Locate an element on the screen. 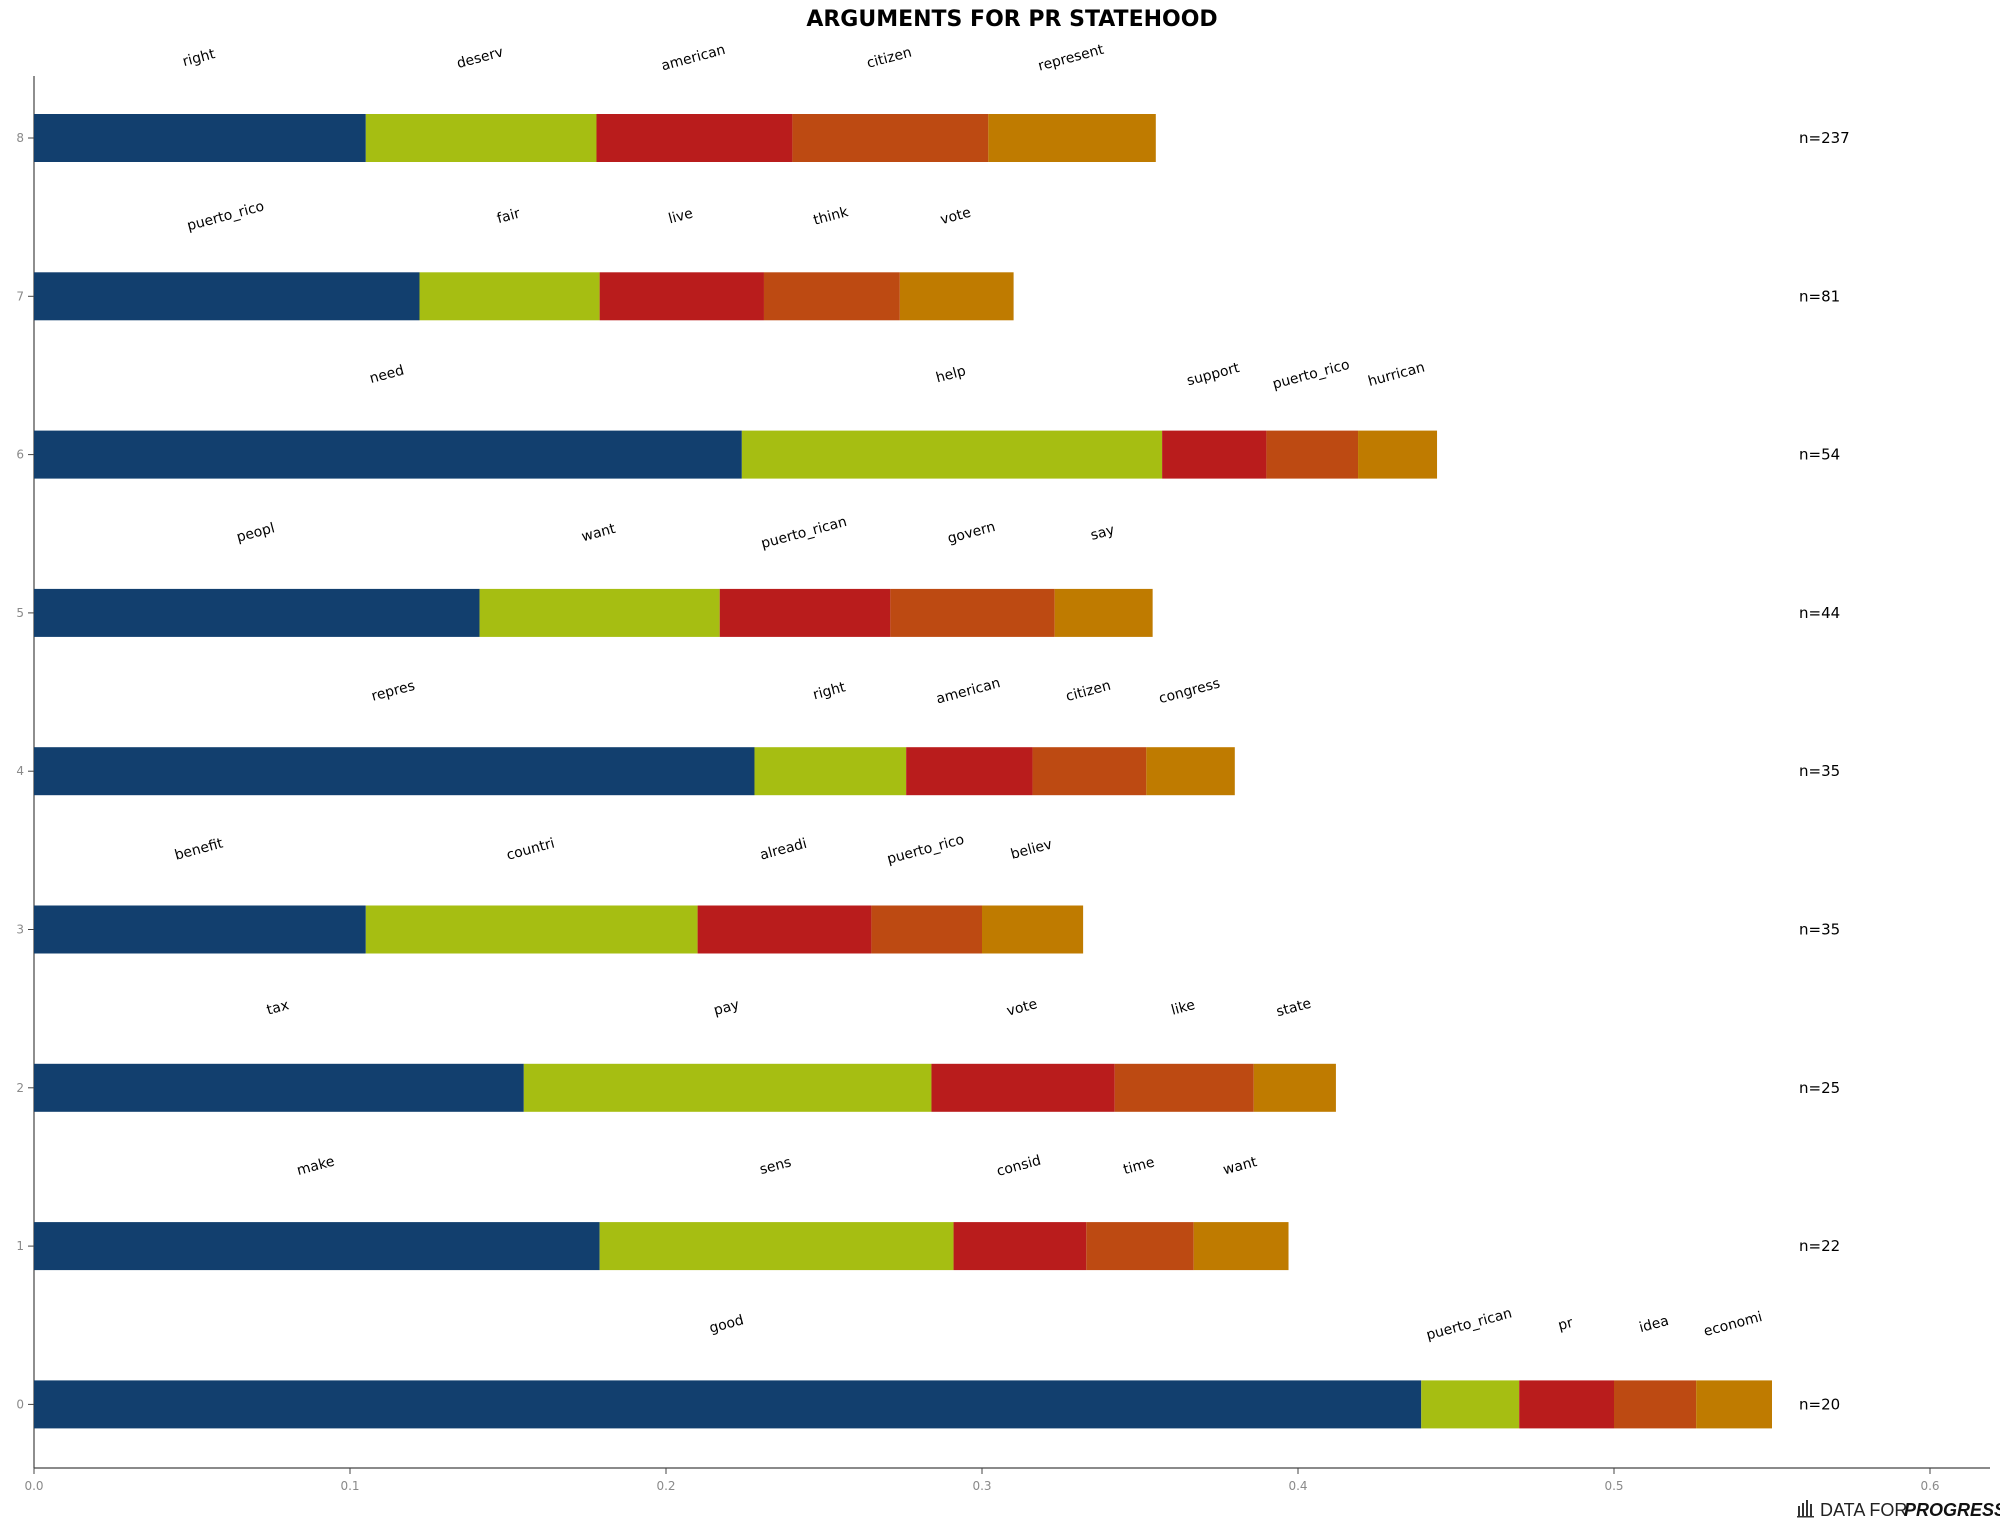  sample-size-label: n=81 is located at coordinates (1819, 296).